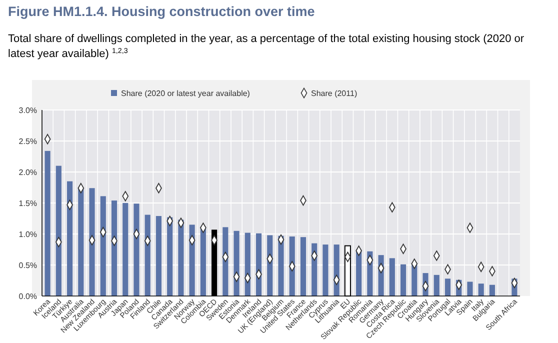 This screenshot has width=558, height=343. I want to click on y-tick-label: 3.0%, so click(27, 110).